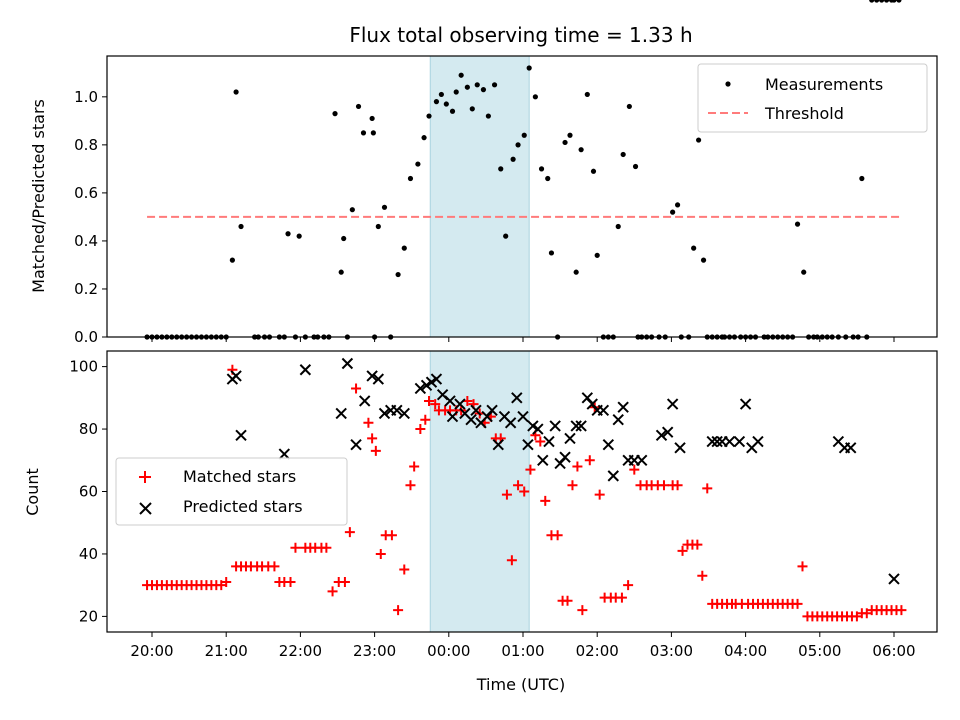  Describe the element at coordinates (86, 241) in the screenshot. I see `y-tick-label: 0.4` at that location.